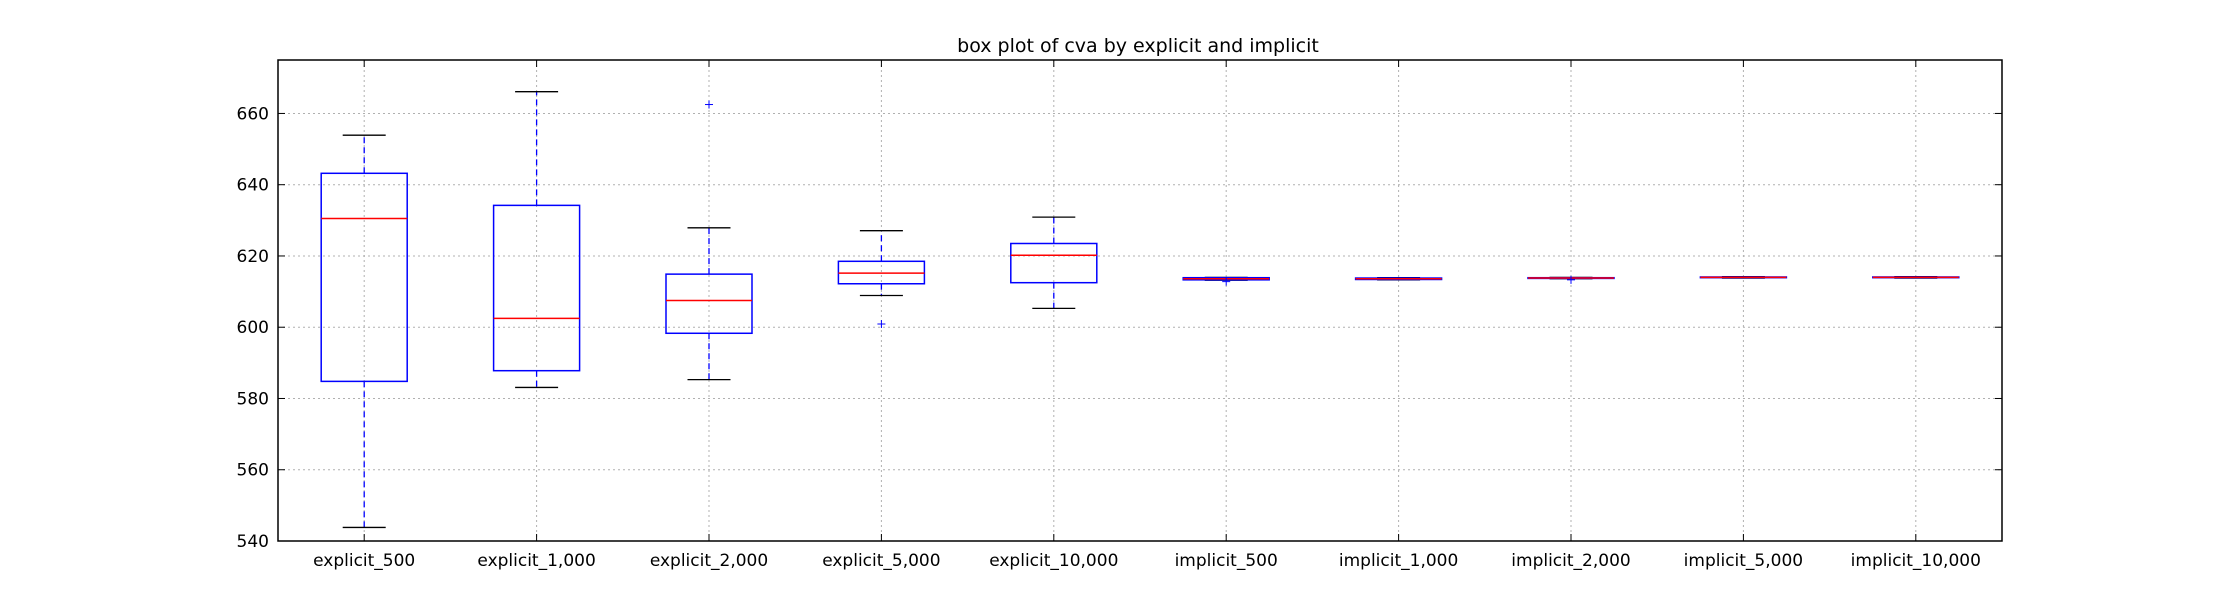  I want to click on x-tick-label: implicit_1,000, so click(1398, 561).